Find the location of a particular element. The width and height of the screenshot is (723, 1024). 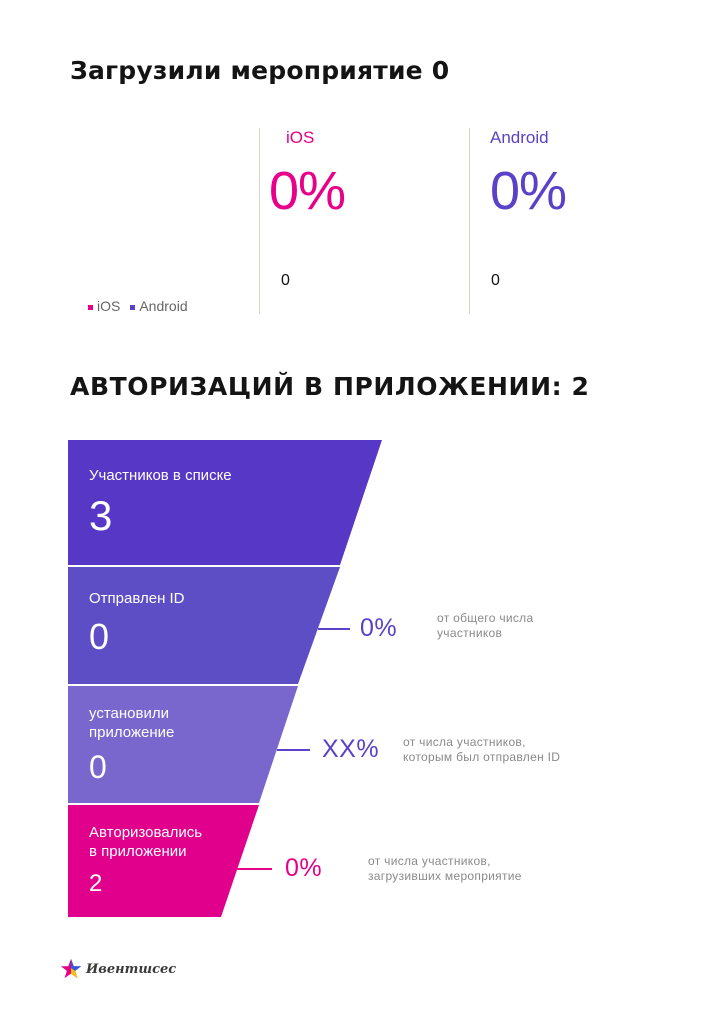

authorized-value: 2 is located at coordinates (96, 883).